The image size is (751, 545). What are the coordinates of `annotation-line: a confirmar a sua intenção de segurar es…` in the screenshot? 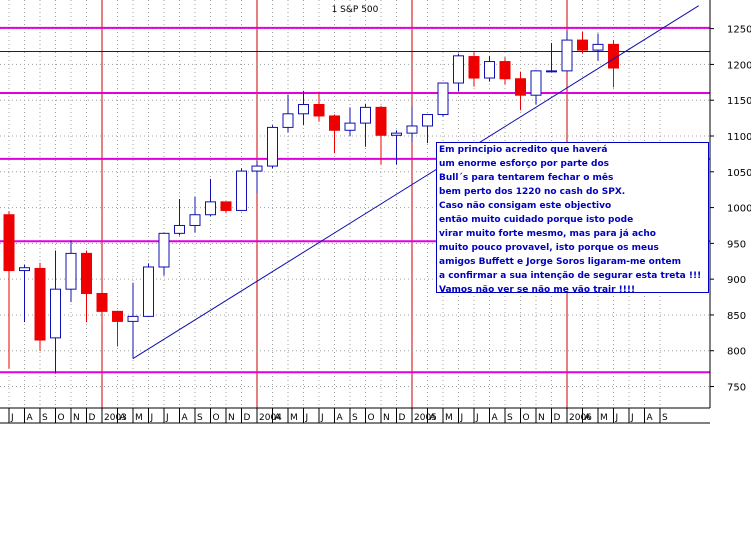 It's located at (570, 276).